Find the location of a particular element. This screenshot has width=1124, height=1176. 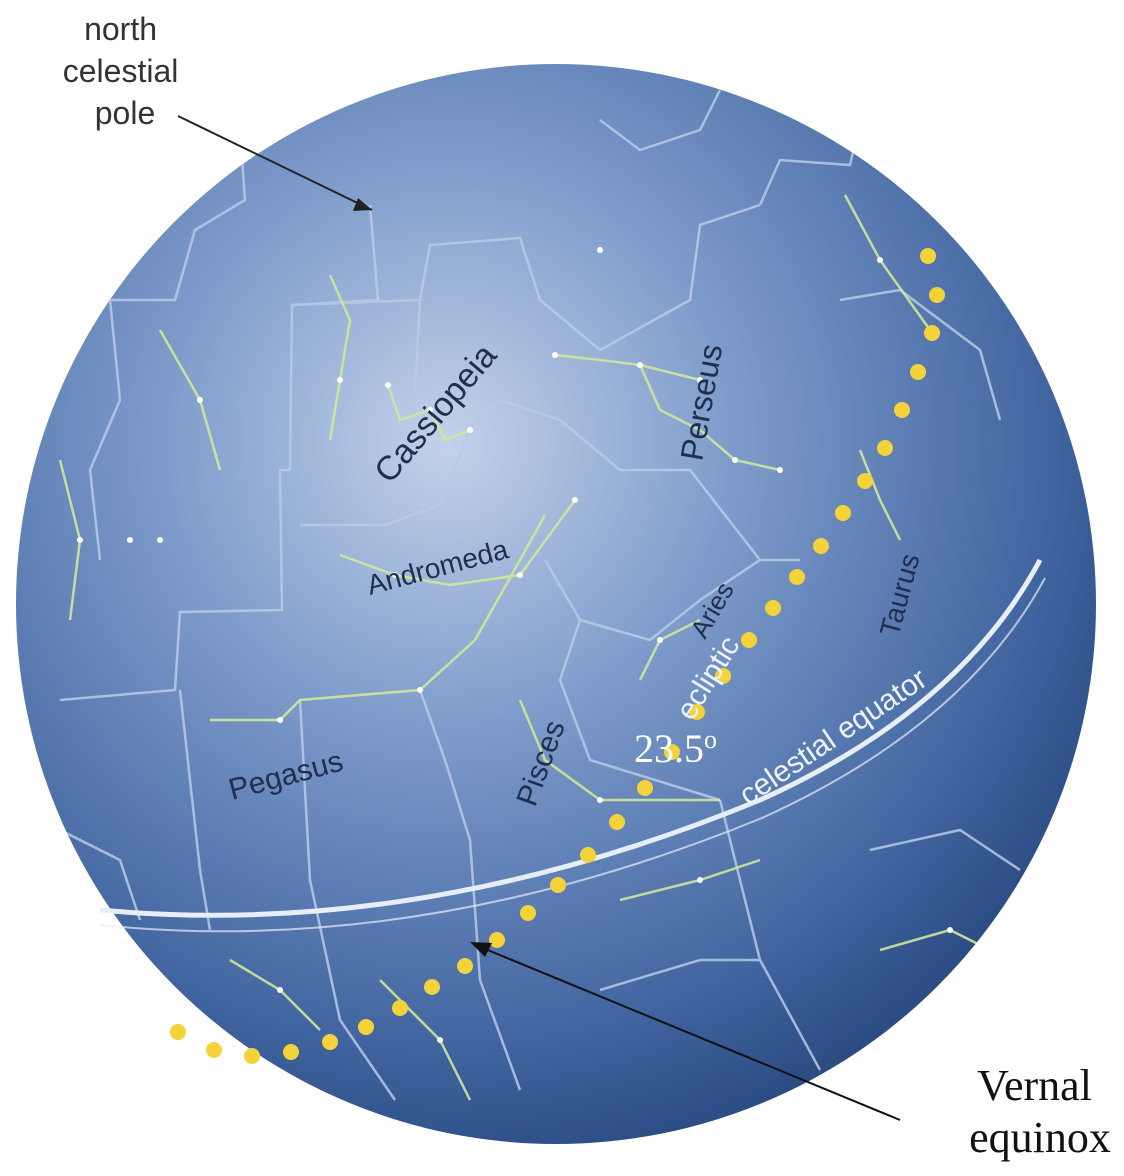

vernal-equinox-label: Vernal equinox is located at coordinates (1040, 1111).